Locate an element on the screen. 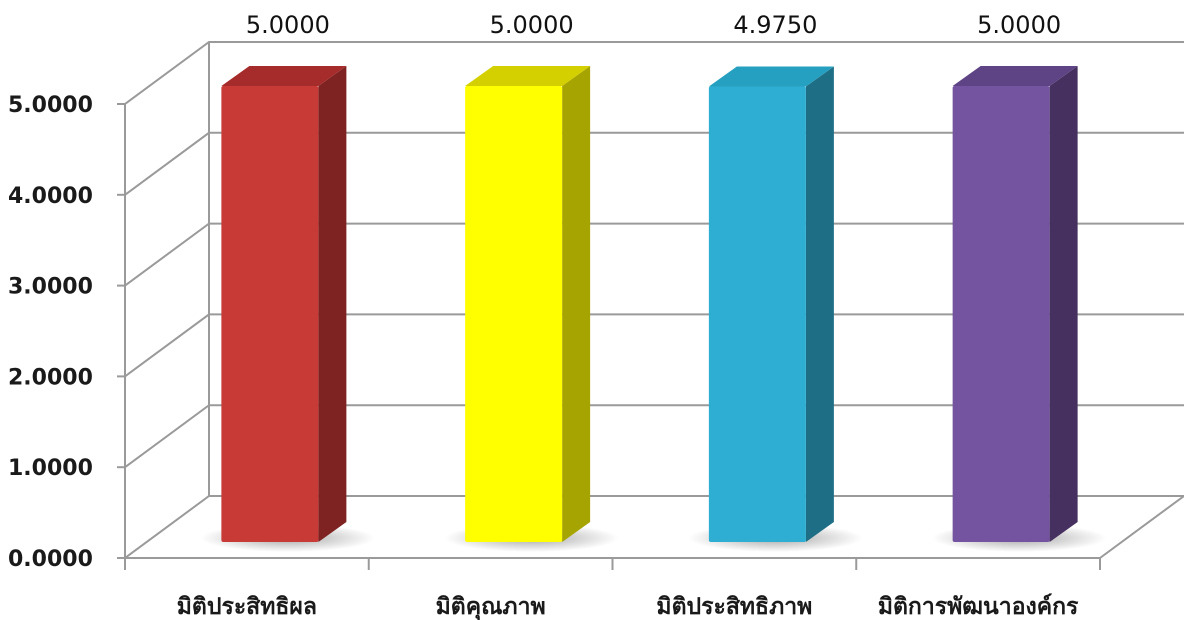 The width and height of the screenshot is (1184, 620). y-tick-label: 3.0000 is located at coordinates (50, 287).